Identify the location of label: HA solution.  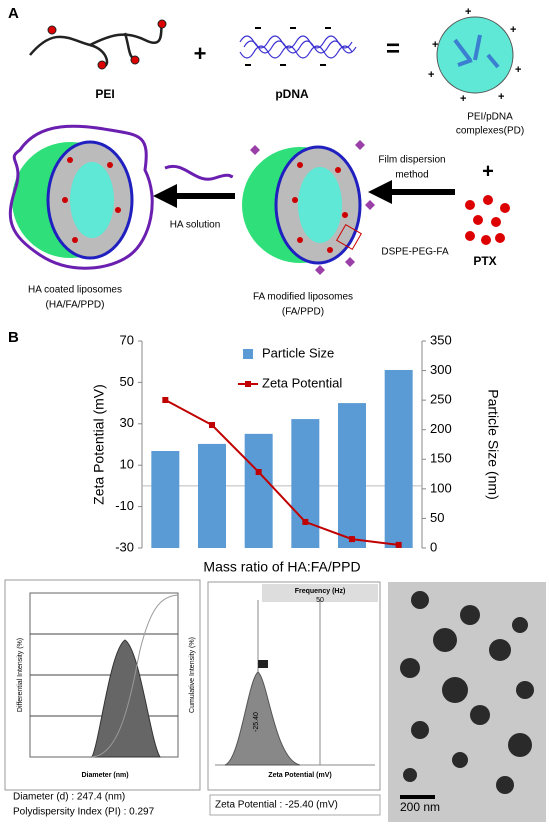
(195, 225).